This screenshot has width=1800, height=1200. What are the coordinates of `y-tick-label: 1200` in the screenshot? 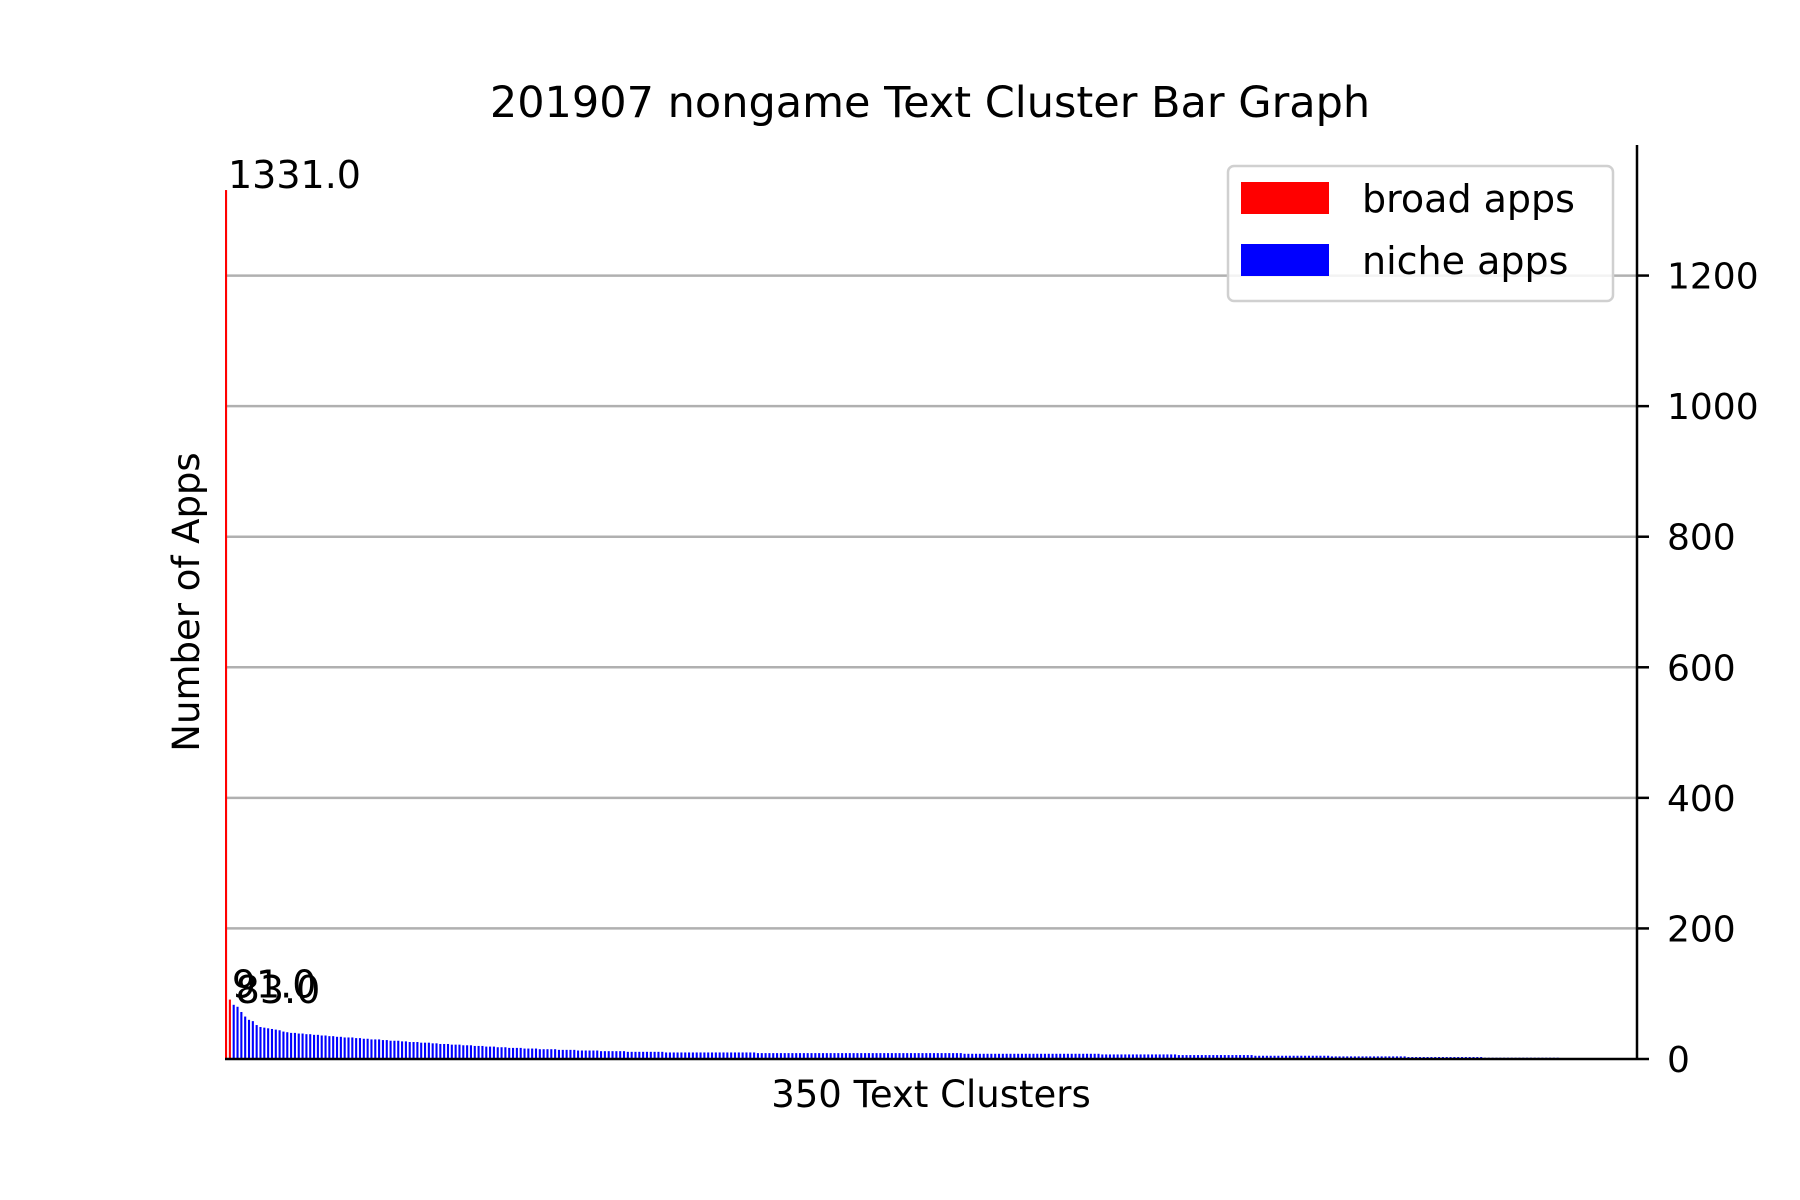 It's located at (1713, 277).